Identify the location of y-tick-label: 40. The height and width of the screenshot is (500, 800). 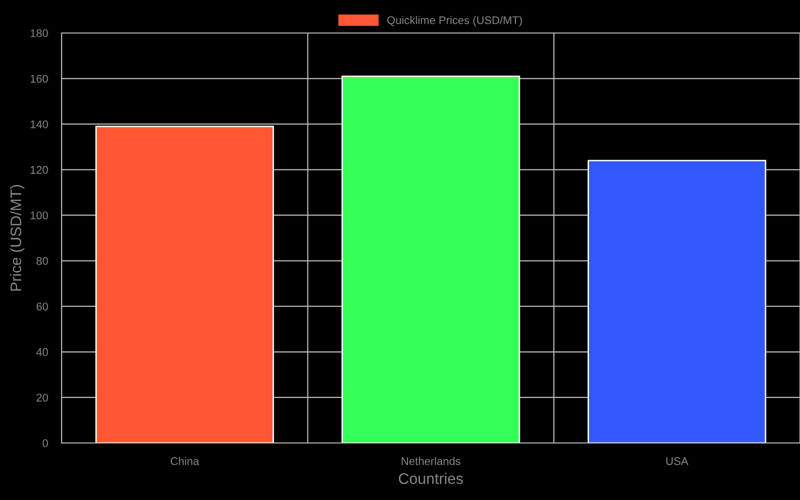
(42, 352).